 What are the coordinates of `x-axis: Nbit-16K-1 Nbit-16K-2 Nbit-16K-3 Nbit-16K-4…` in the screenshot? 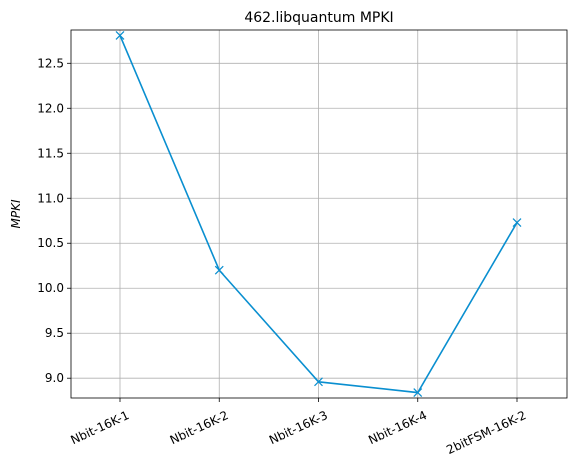 It's located at (298, 427).